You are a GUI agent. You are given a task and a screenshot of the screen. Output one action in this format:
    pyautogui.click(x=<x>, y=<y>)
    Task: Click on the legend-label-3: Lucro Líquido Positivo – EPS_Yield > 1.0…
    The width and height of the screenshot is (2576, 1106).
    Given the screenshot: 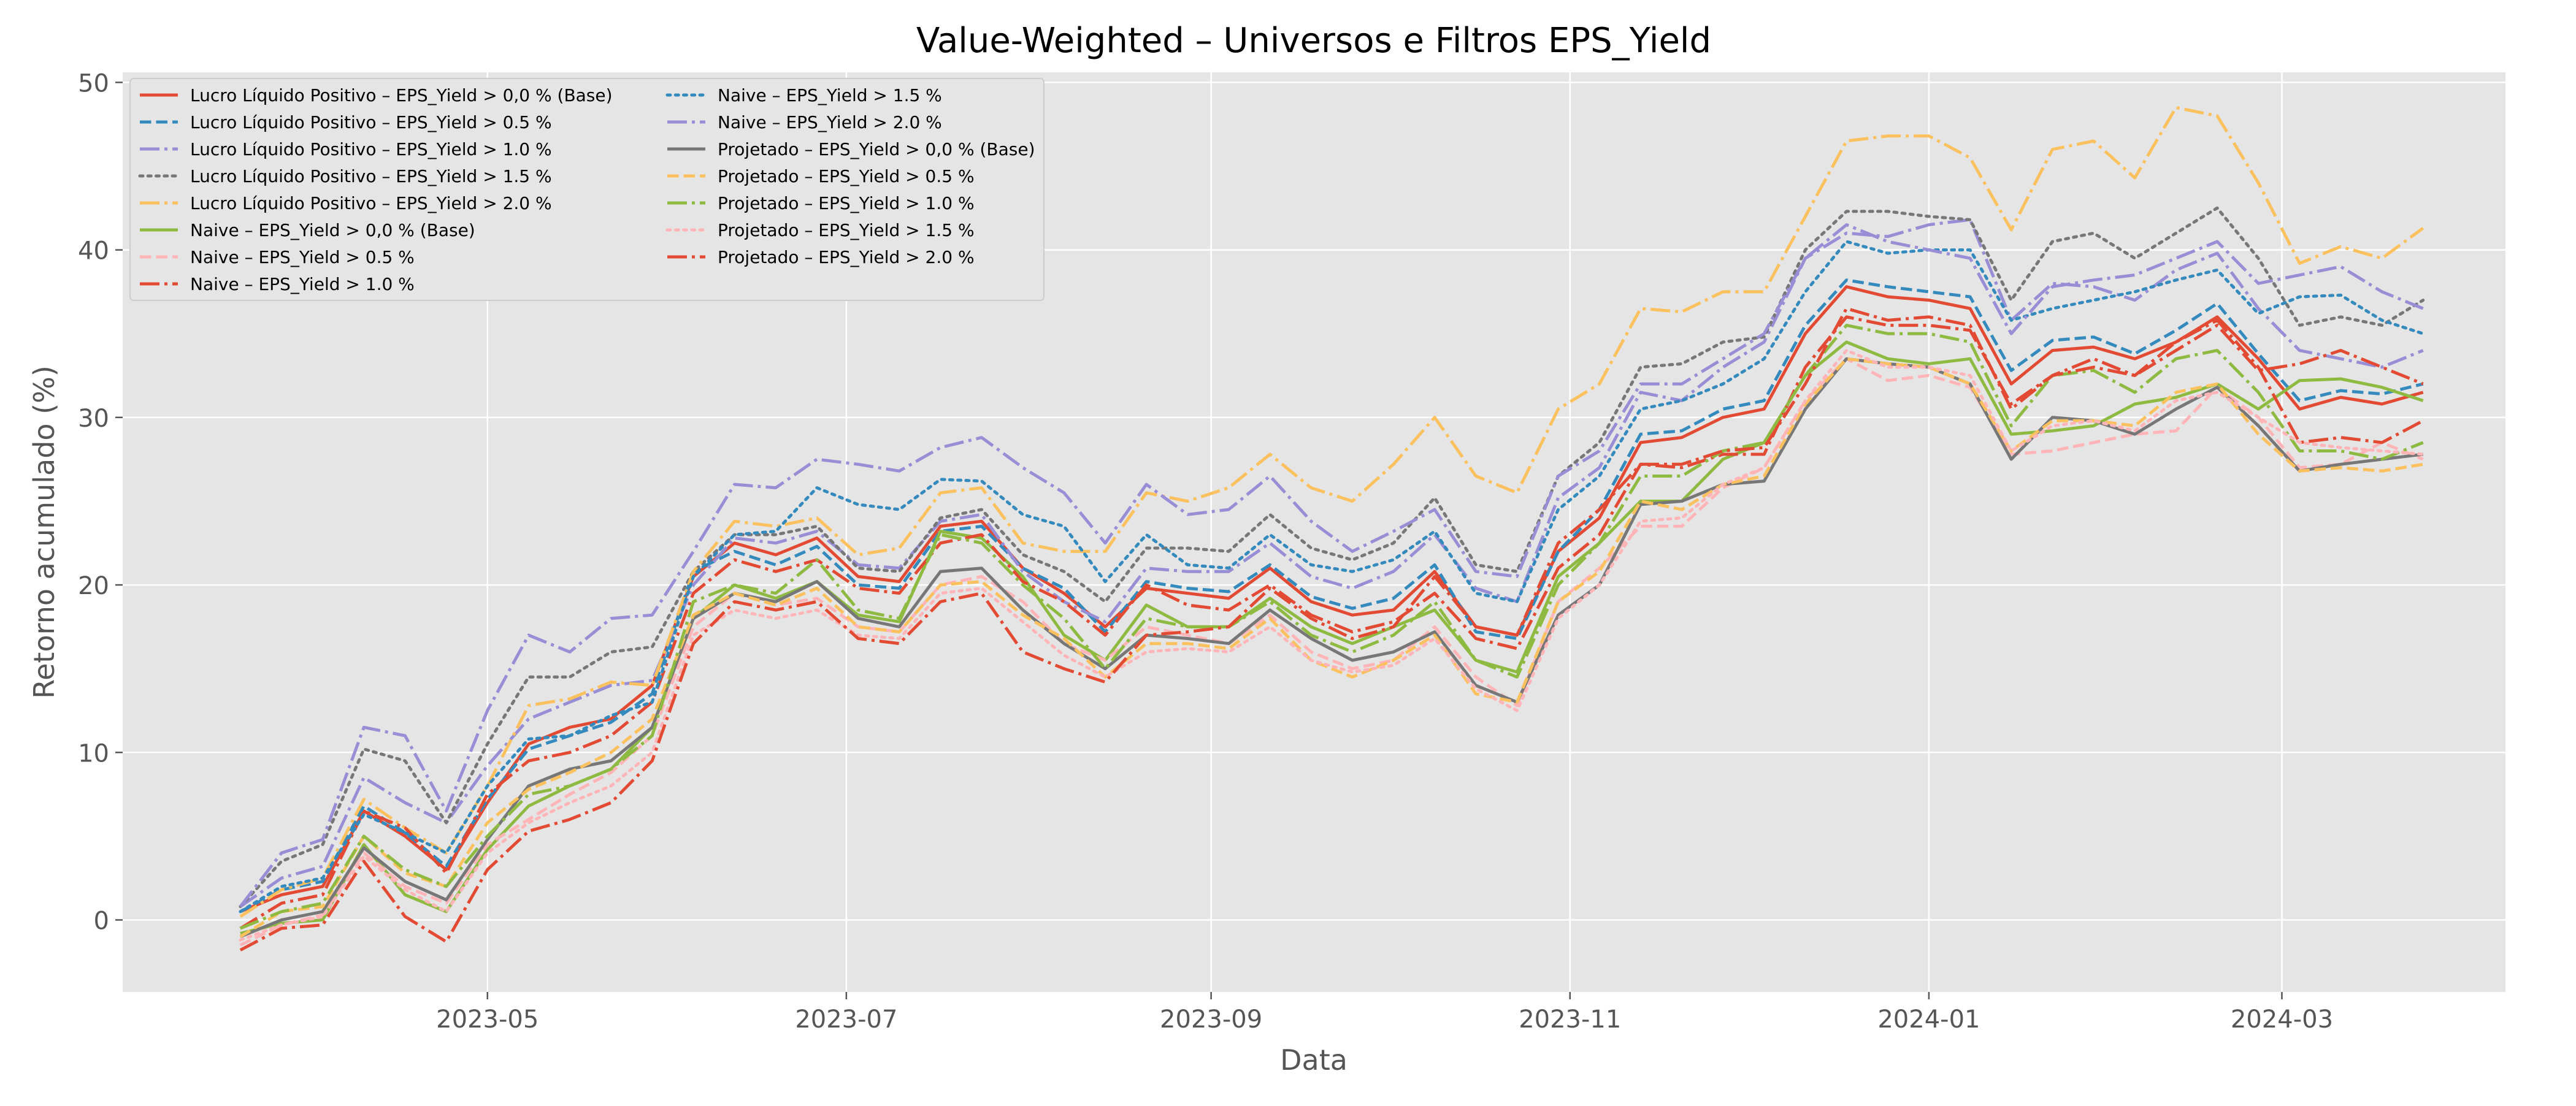 What is the action you would take?
    pyautogui.click(x=371, y=149)
    